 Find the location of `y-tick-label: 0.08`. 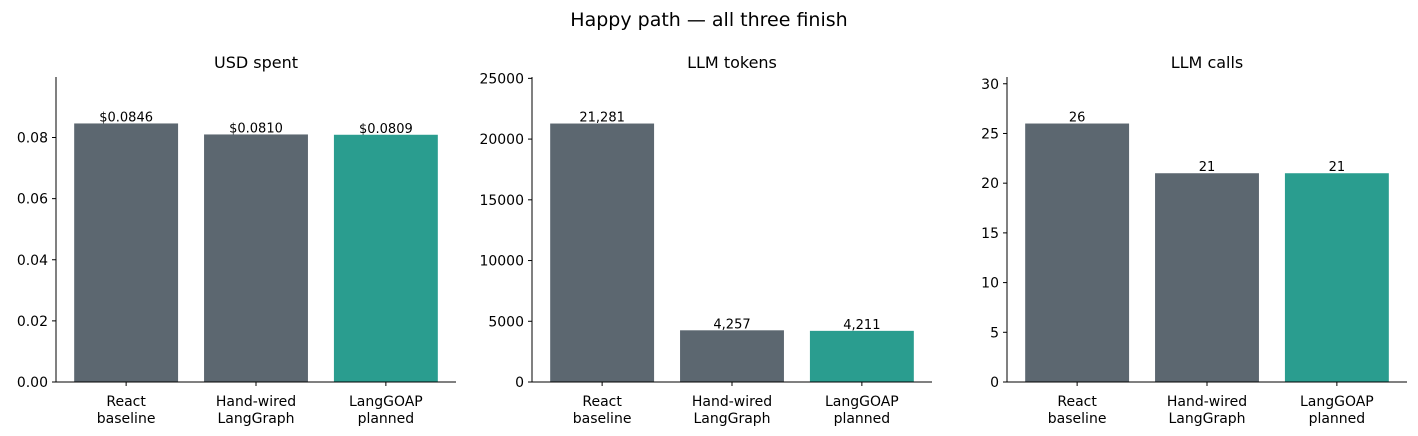

y-tick-label: 0.08 is located at coordinates (32, 139).